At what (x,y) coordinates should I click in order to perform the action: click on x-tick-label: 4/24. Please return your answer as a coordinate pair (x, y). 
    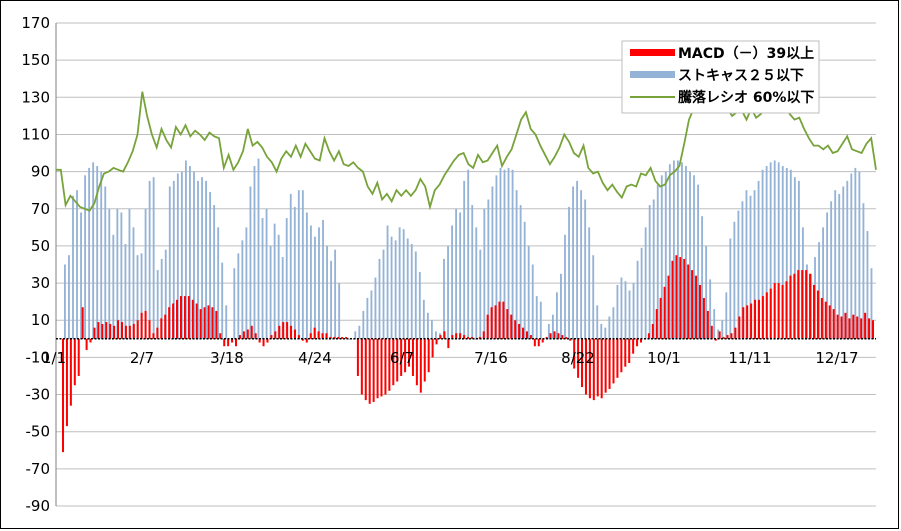
    Looking at the image, I should click on (315, 358).